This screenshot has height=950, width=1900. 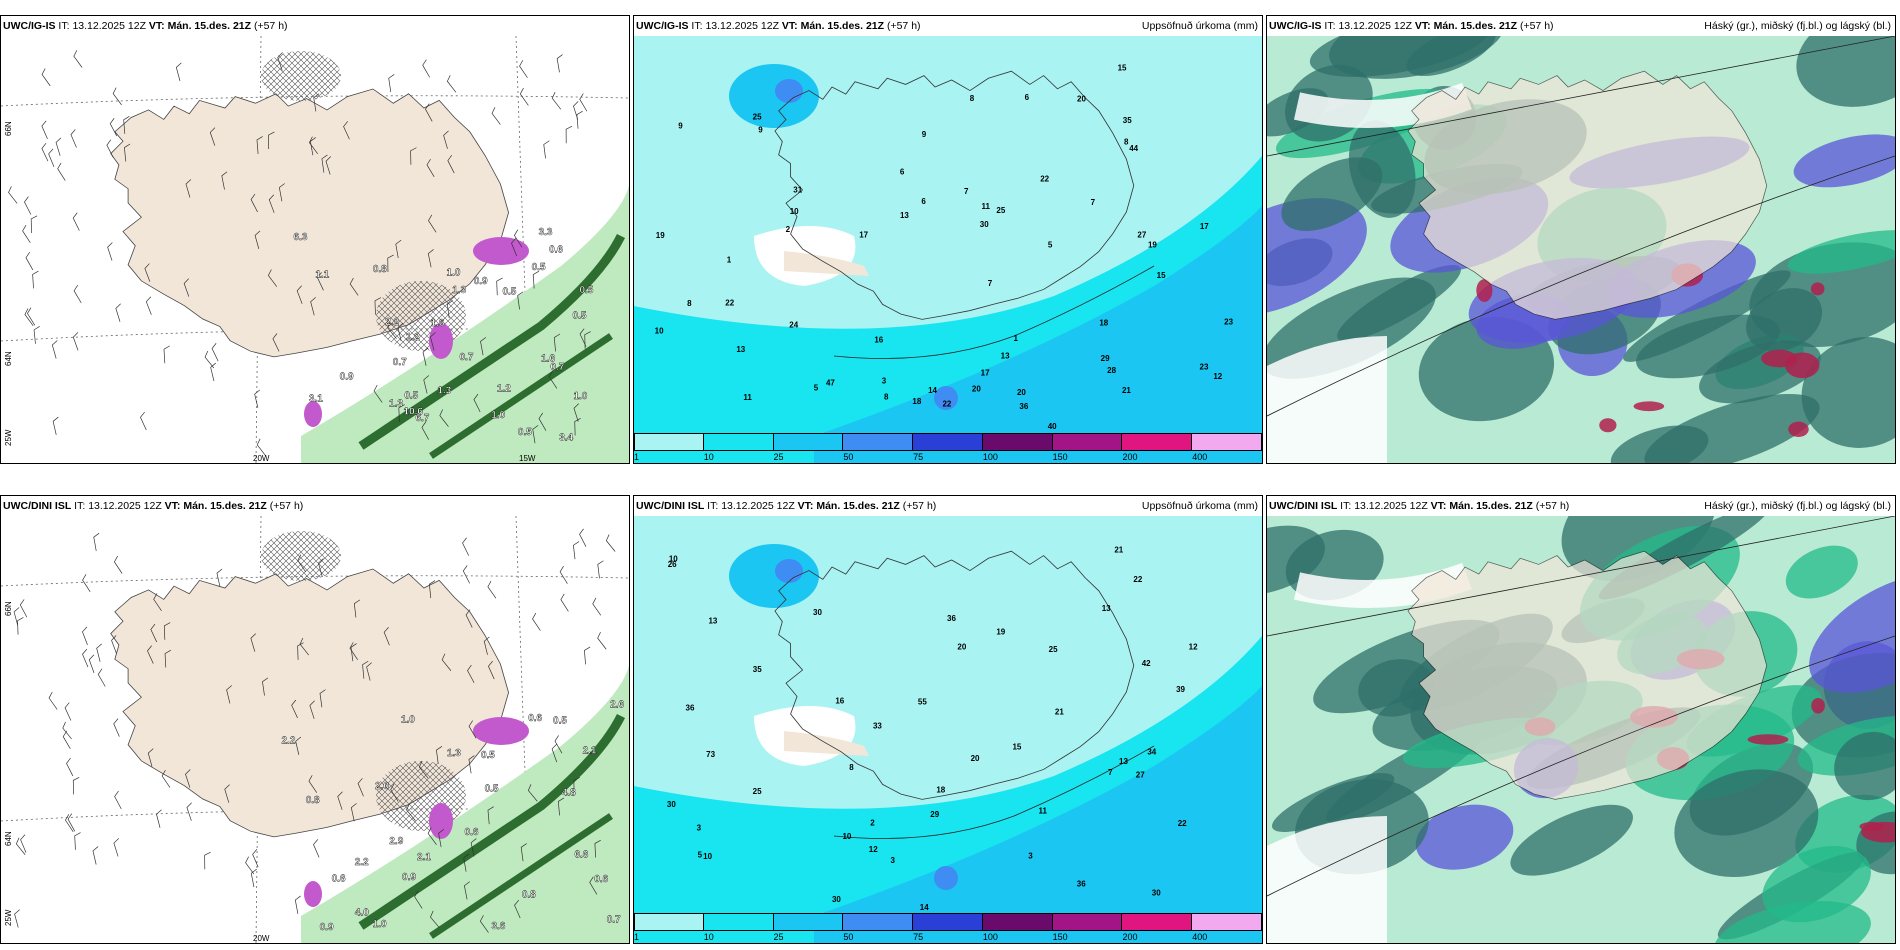 I want to click on precip-value-label: 12, so click(x=1193, y=647).